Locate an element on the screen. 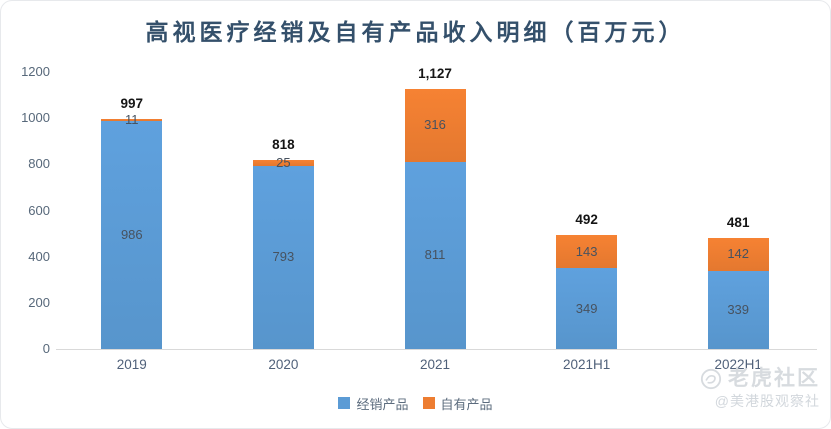  chart-title: 高视医疗经销及自有产品收入明细（百万元） is located at coordinates (415, 32).